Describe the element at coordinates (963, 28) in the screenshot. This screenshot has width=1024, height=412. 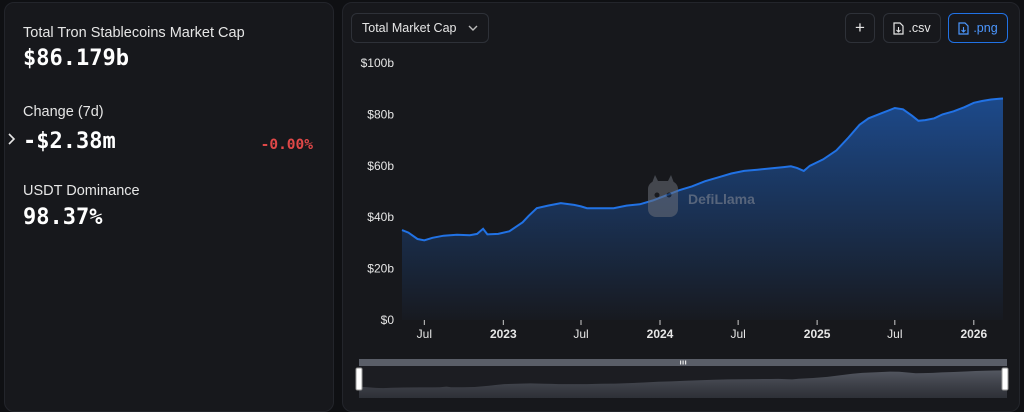
I see `file-image-icon` at that location.